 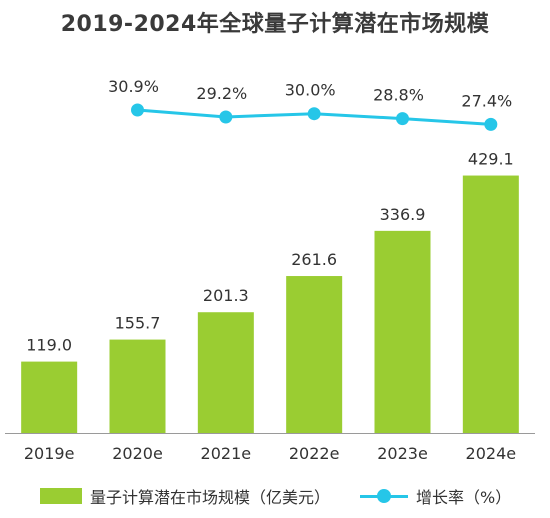 I want to click on legend-item-market-size: 量子计算潜在市场规模（亿美元）, so click(x=185, y=496).